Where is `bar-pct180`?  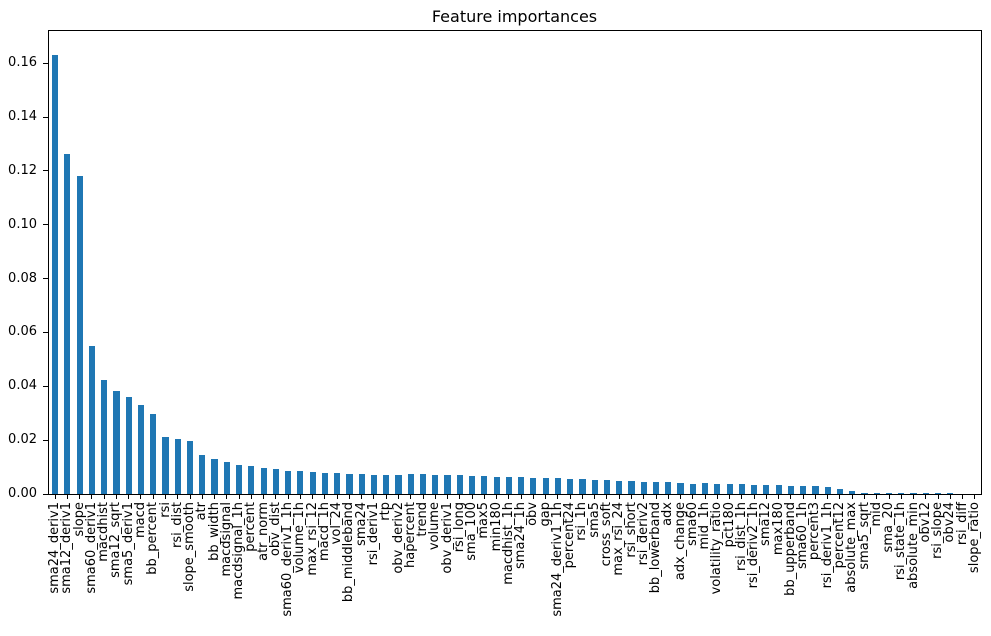
bar-pct180 is located at coordinates (729, 489).